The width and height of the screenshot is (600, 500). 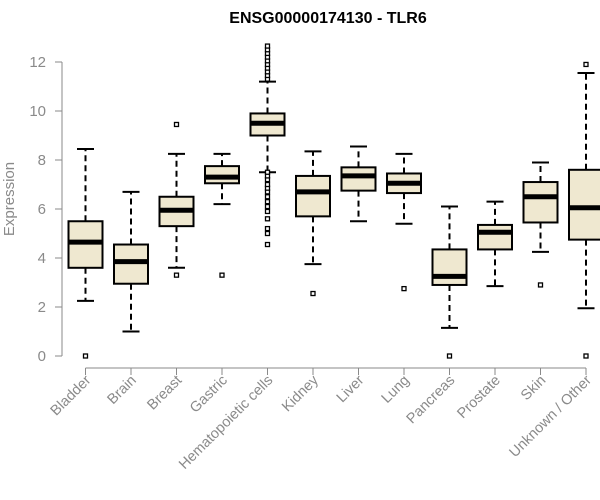 What do you see at coordinates (42, 209) in the screenshot?
I see `y-tick-label: 6` at bounding box center [42, 209].